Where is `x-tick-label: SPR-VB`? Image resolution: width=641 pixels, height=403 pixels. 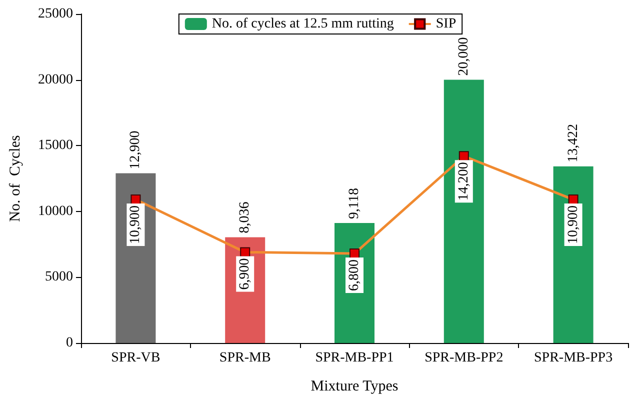
x-tick-label: SPR-VB is located at coordinates (135, 358).